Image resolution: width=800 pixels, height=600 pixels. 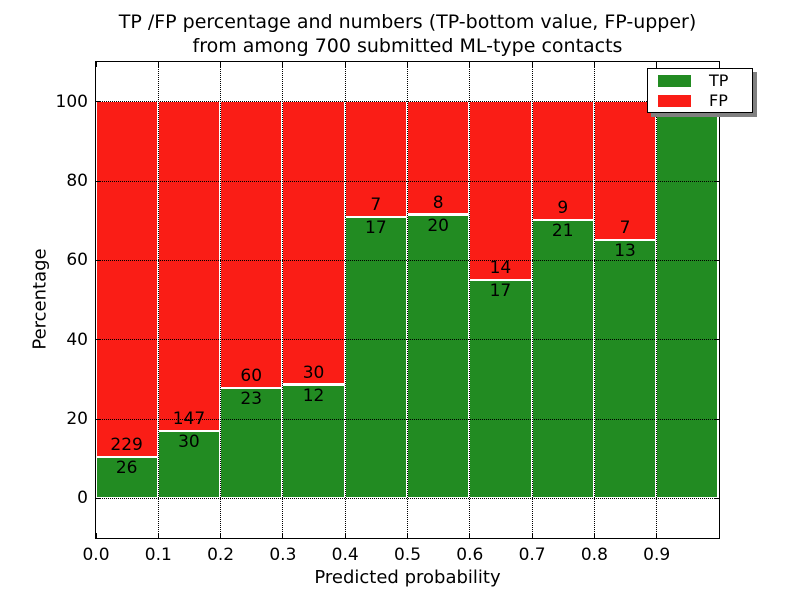 What do you see at coordinates (407, 577) in the screenshot?
I see `x-axis-label: Predicted probability` at bounding box center [407, 577].